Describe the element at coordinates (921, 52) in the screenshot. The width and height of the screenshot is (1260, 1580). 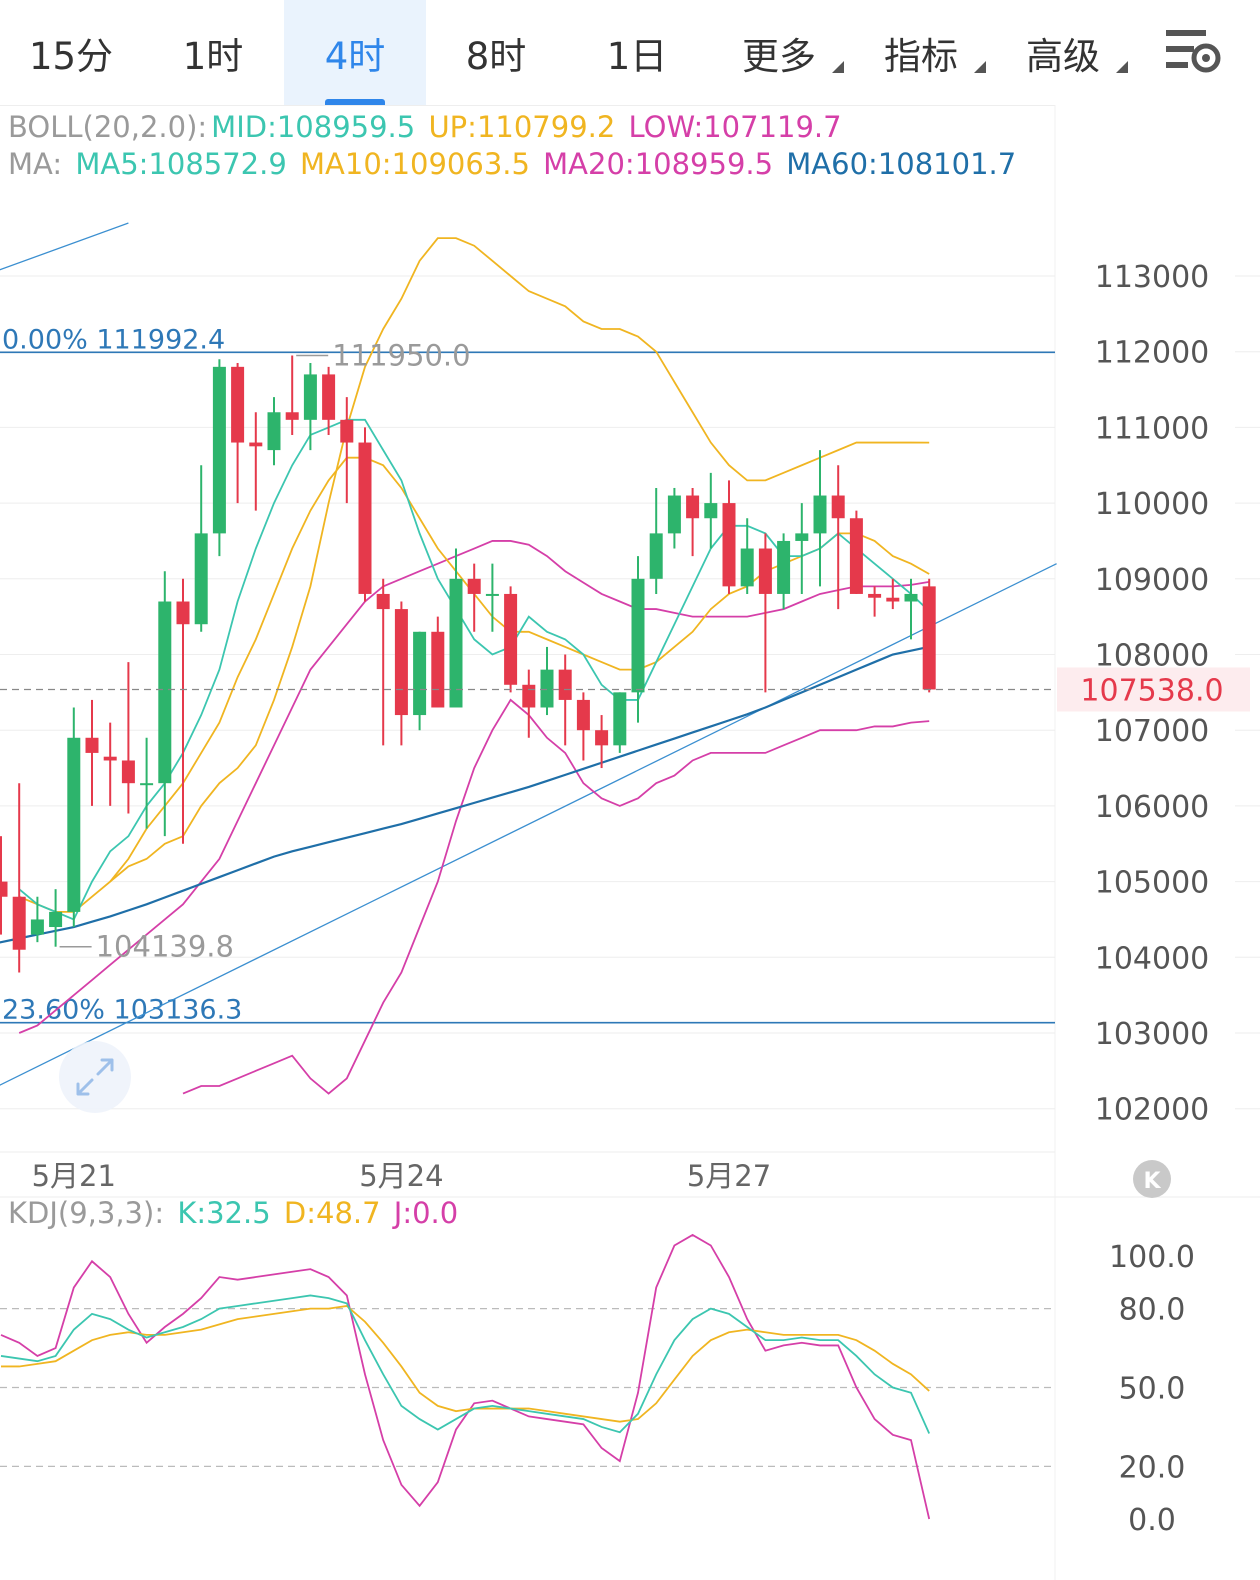
I see `tab-6: 指标` at that location.